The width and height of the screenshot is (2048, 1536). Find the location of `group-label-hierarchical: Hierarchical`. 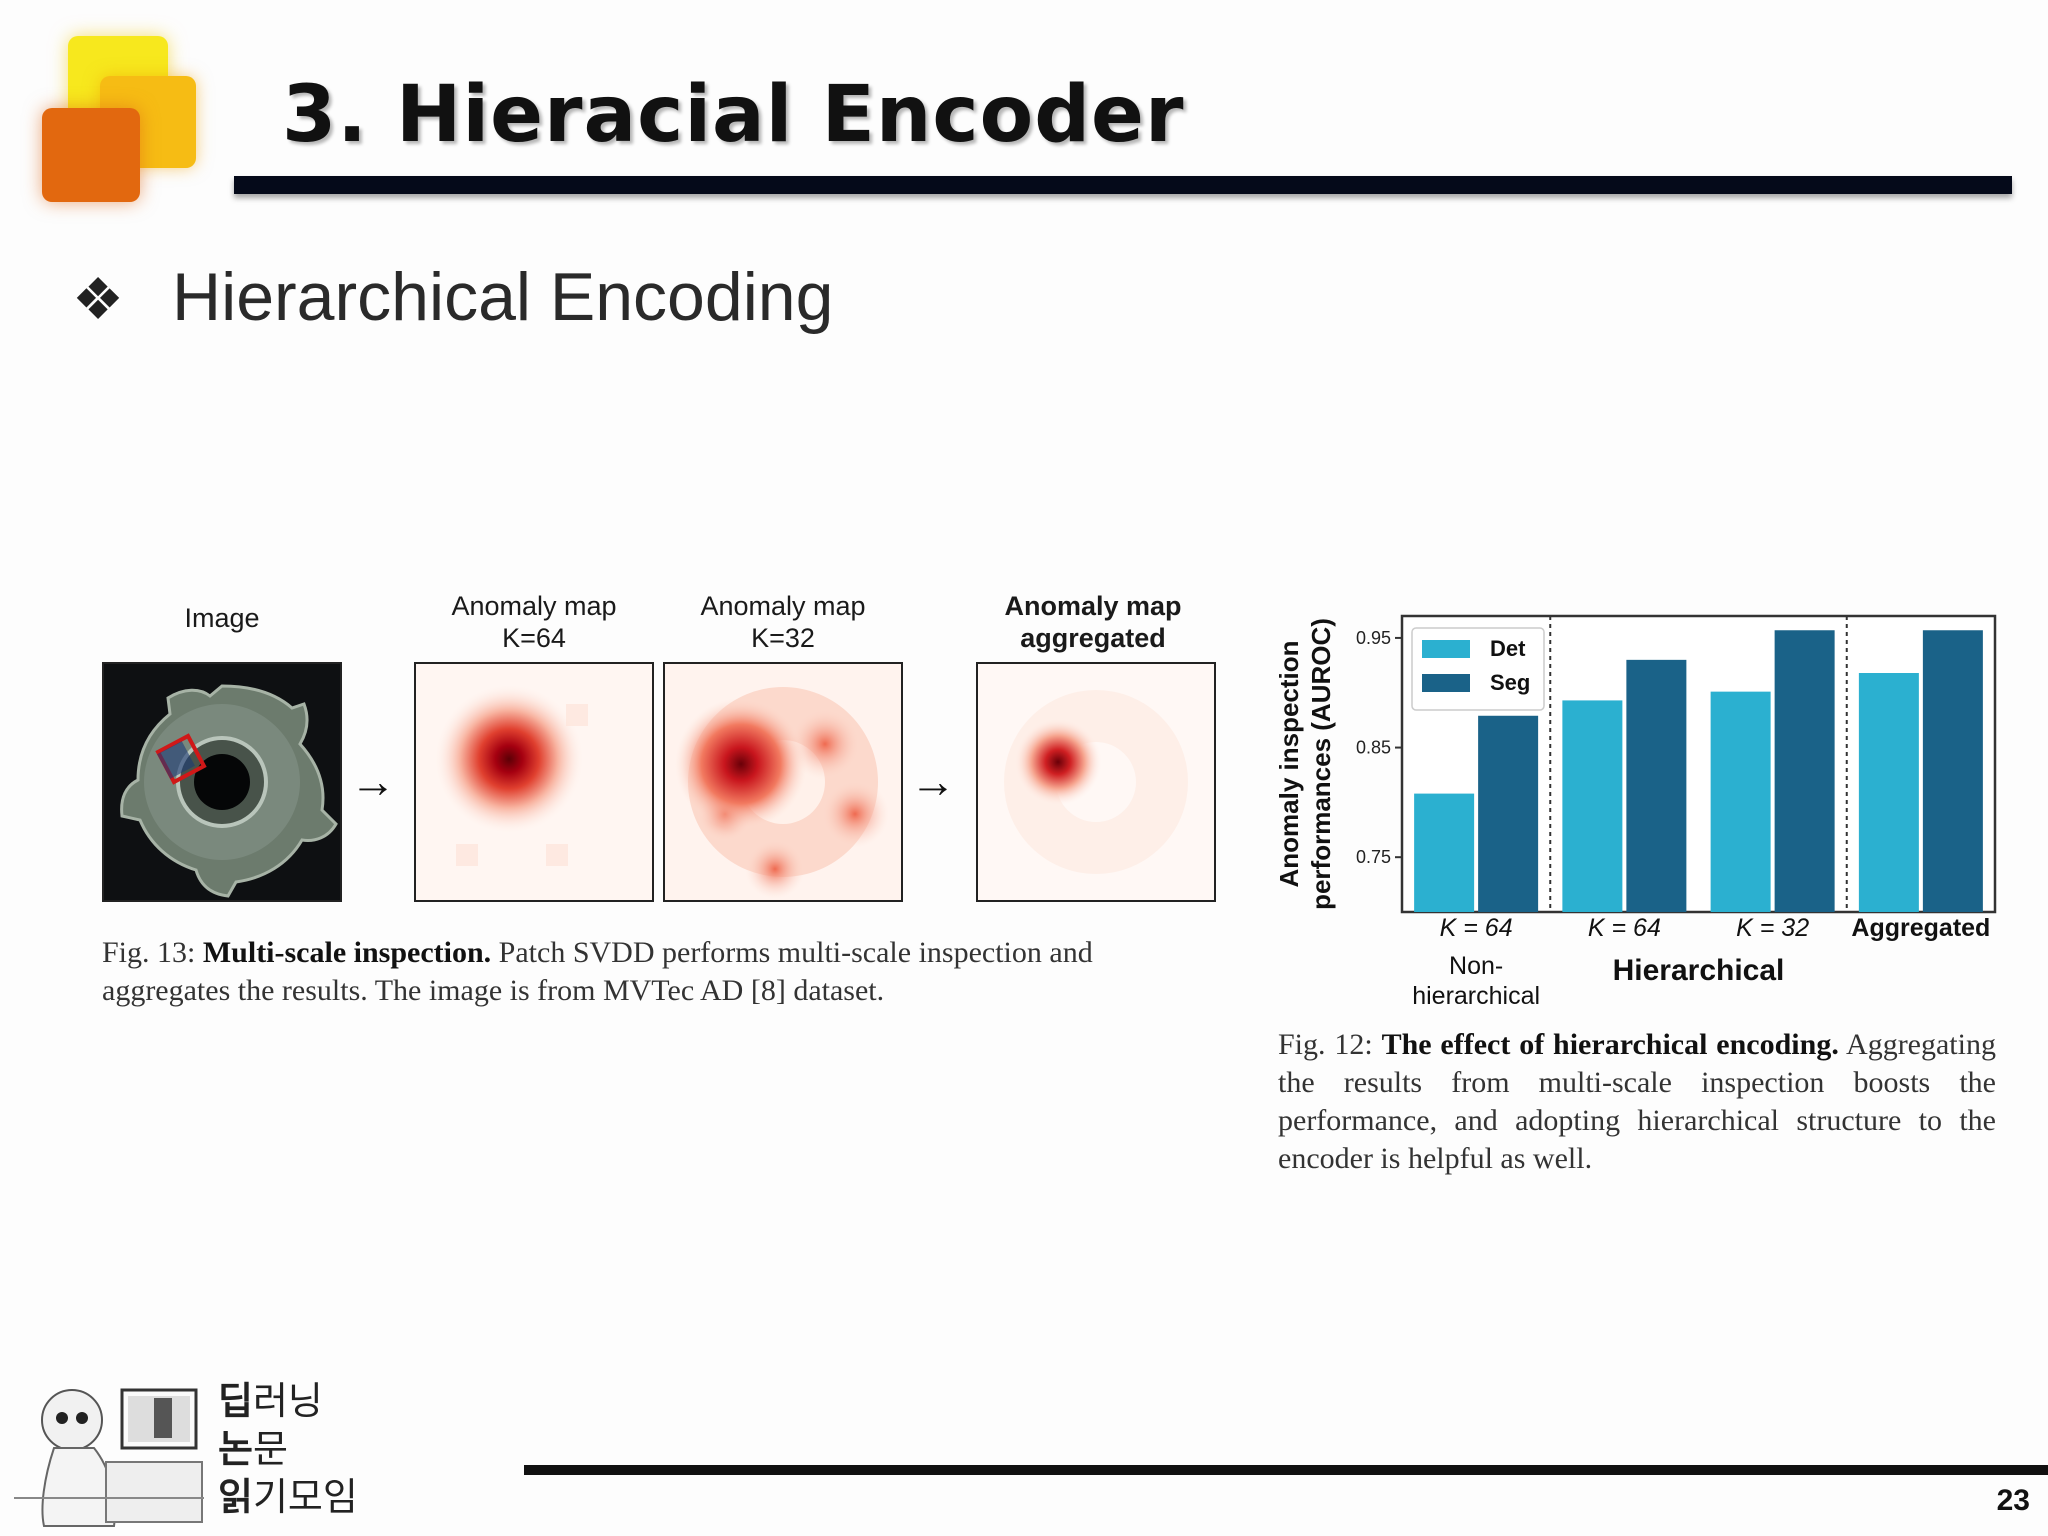

group-label-hierarchical: Hierarchical is located at coordinates (1699, 970).